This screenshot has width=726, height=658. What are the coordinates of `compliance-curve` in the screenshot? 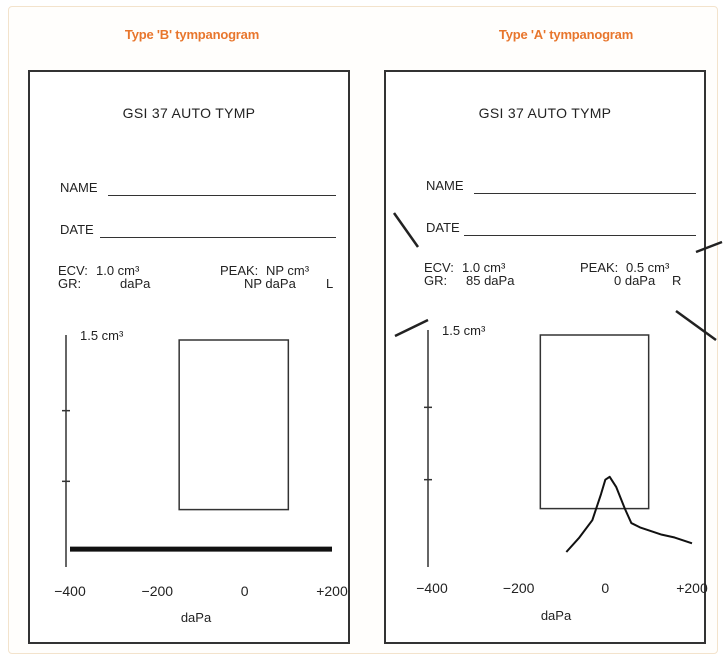 It's located at (629, 514).